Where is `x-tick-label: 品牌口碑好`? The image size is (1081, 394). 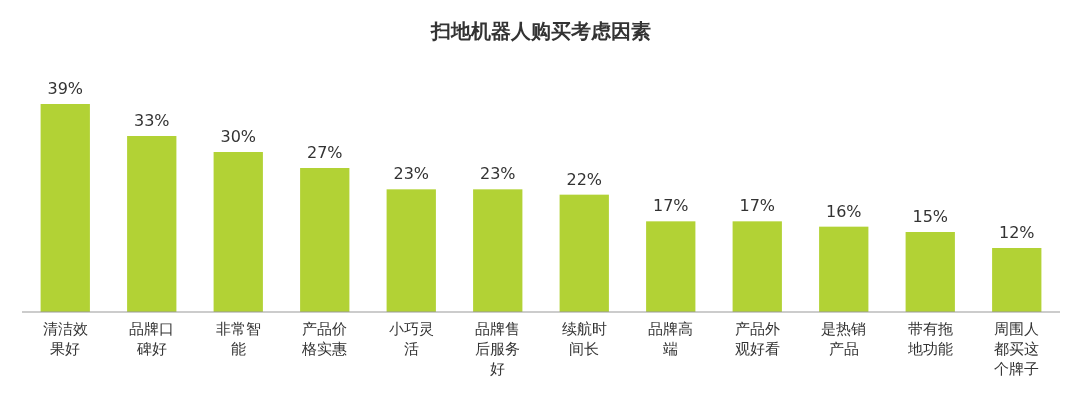
x-tick-label: 品牌口碑好 is located at coordinates (152, 339).